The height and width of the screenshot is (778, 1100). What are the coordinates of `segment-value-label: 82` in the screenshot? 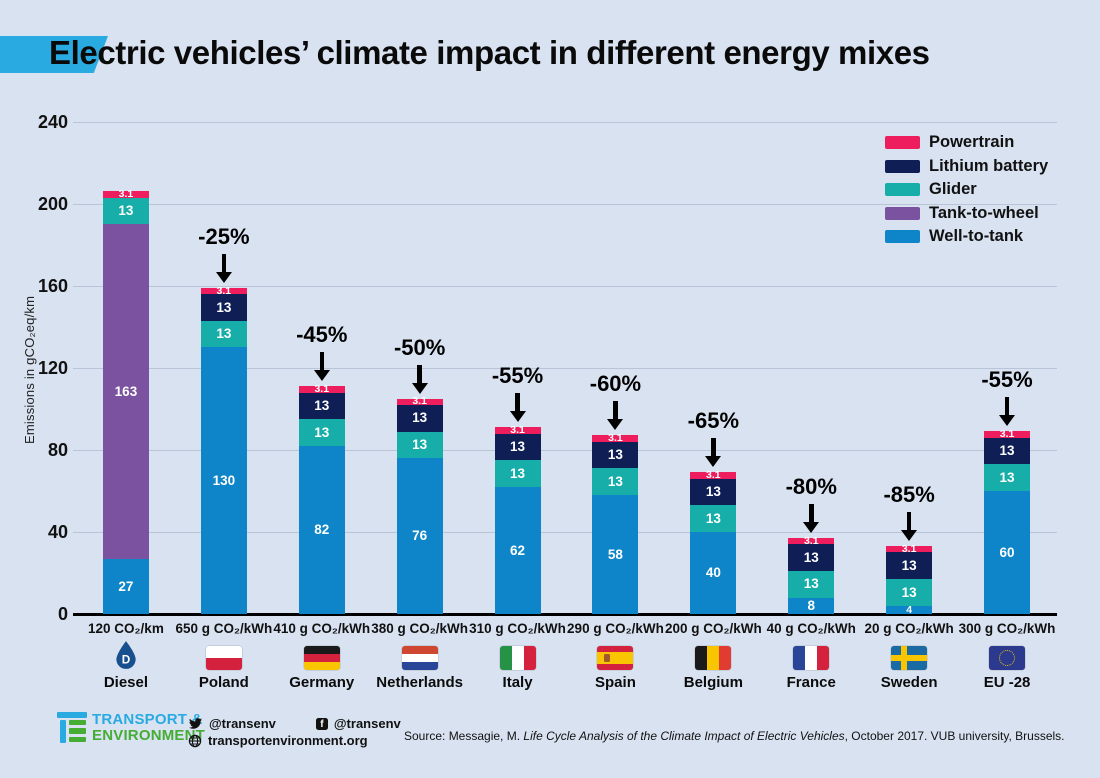 It's located at (322, 530).